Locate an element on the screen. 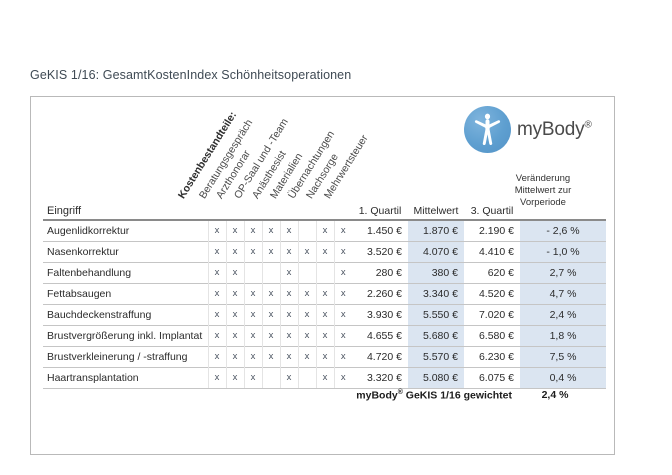 This screenshot has height=475, width=672. mark-0-3: x is located at coordinates (270, 230).